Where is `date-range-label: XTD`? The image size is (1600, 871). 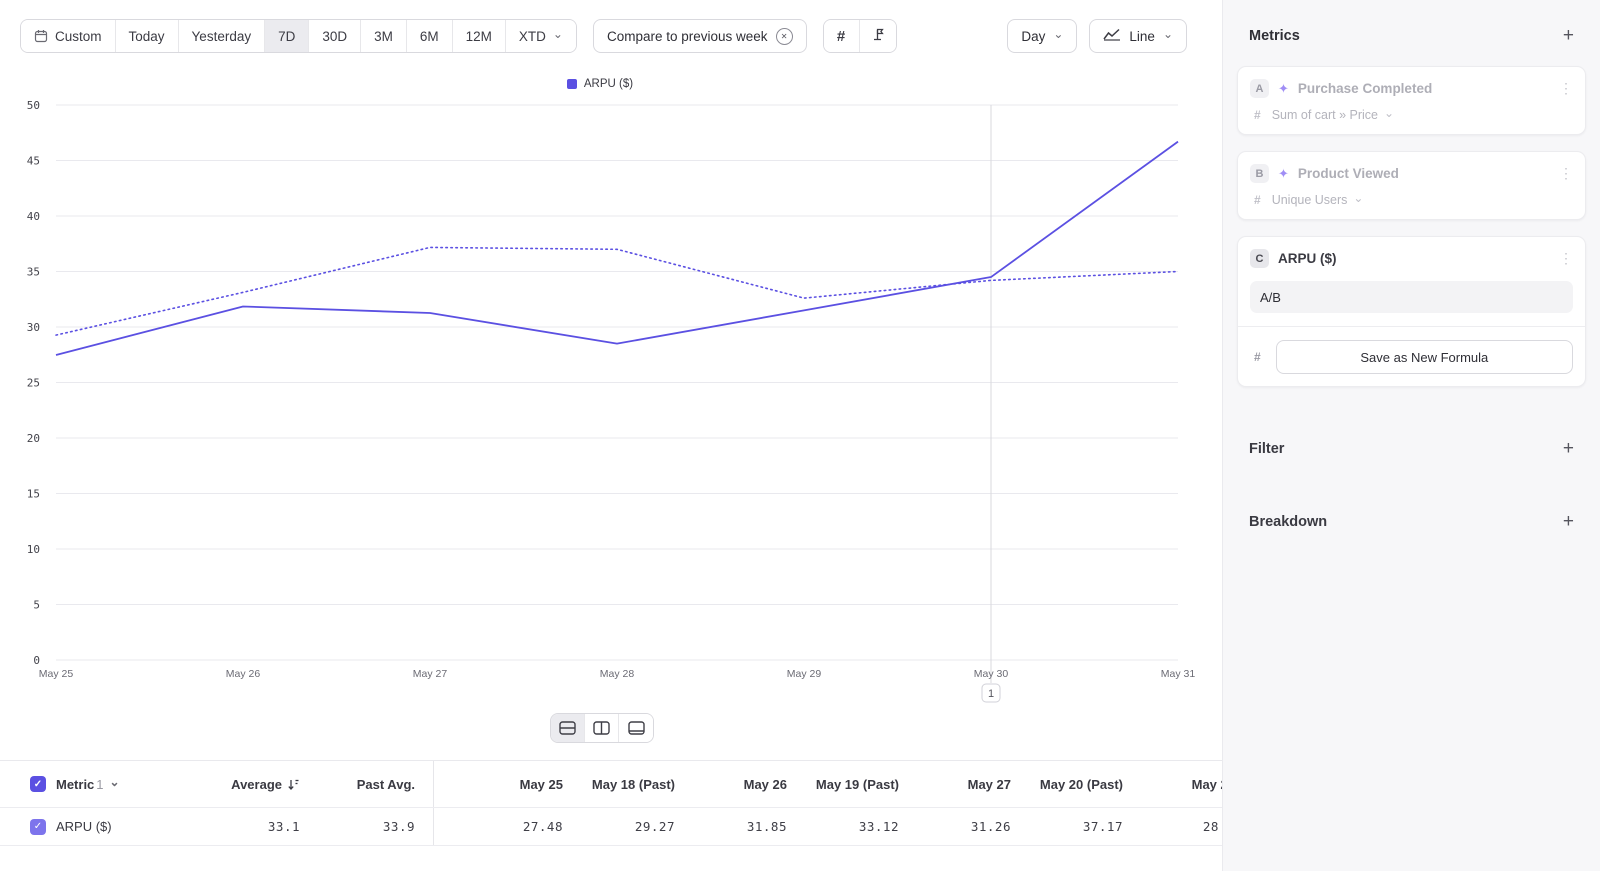 date-range-label: XTD is located at coordinates (532, 36).